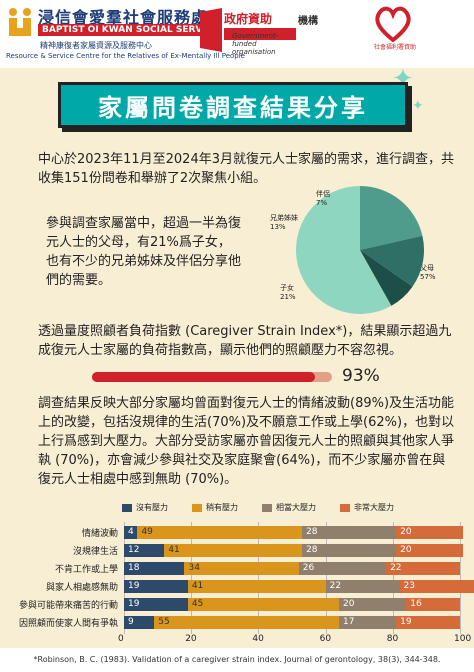 This screenshot has height=672, width=474. What do you see at coordinates (287, 287) in the screenshot?
I see `pie-label-1: 子女` at bounding box center [287, 287].